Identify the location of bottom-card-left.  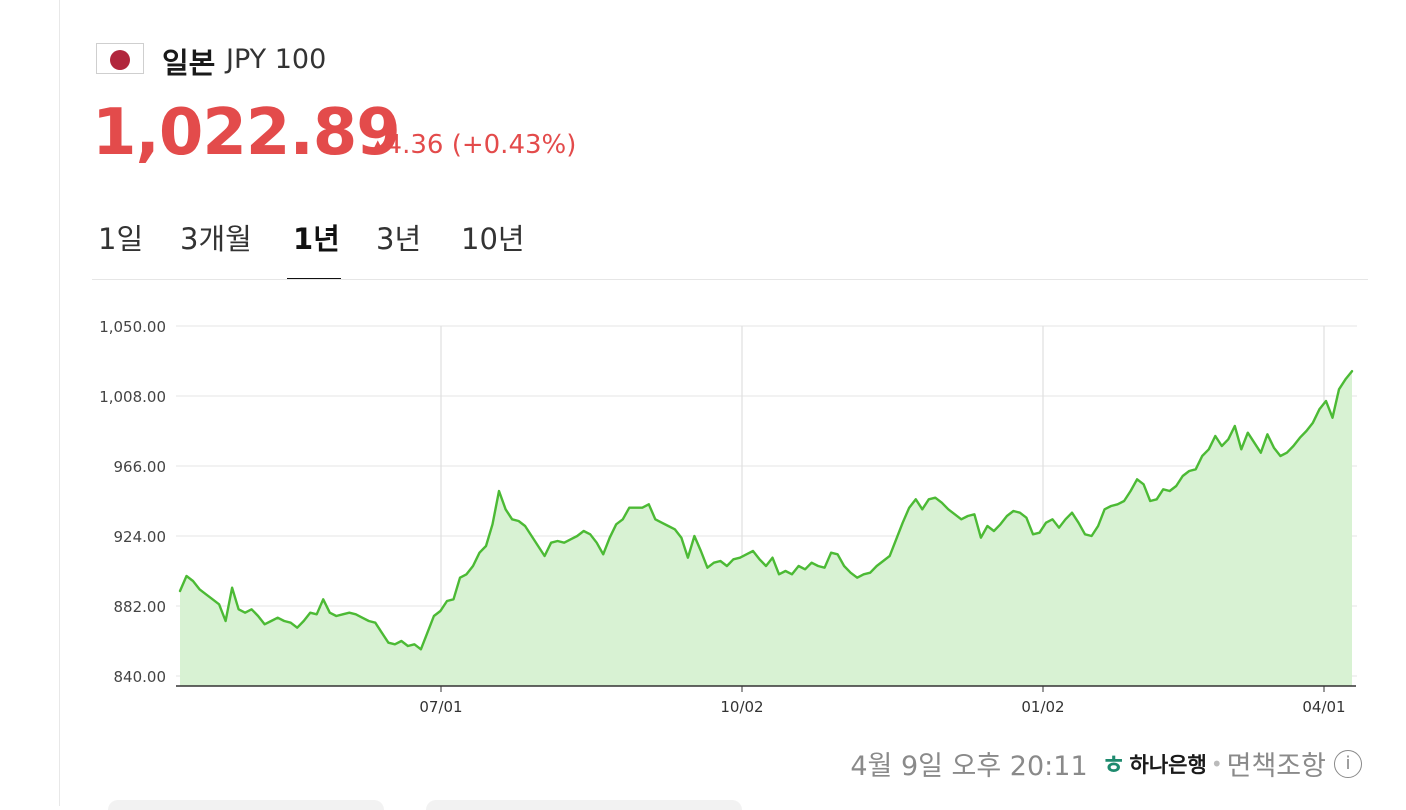
(246, 805).